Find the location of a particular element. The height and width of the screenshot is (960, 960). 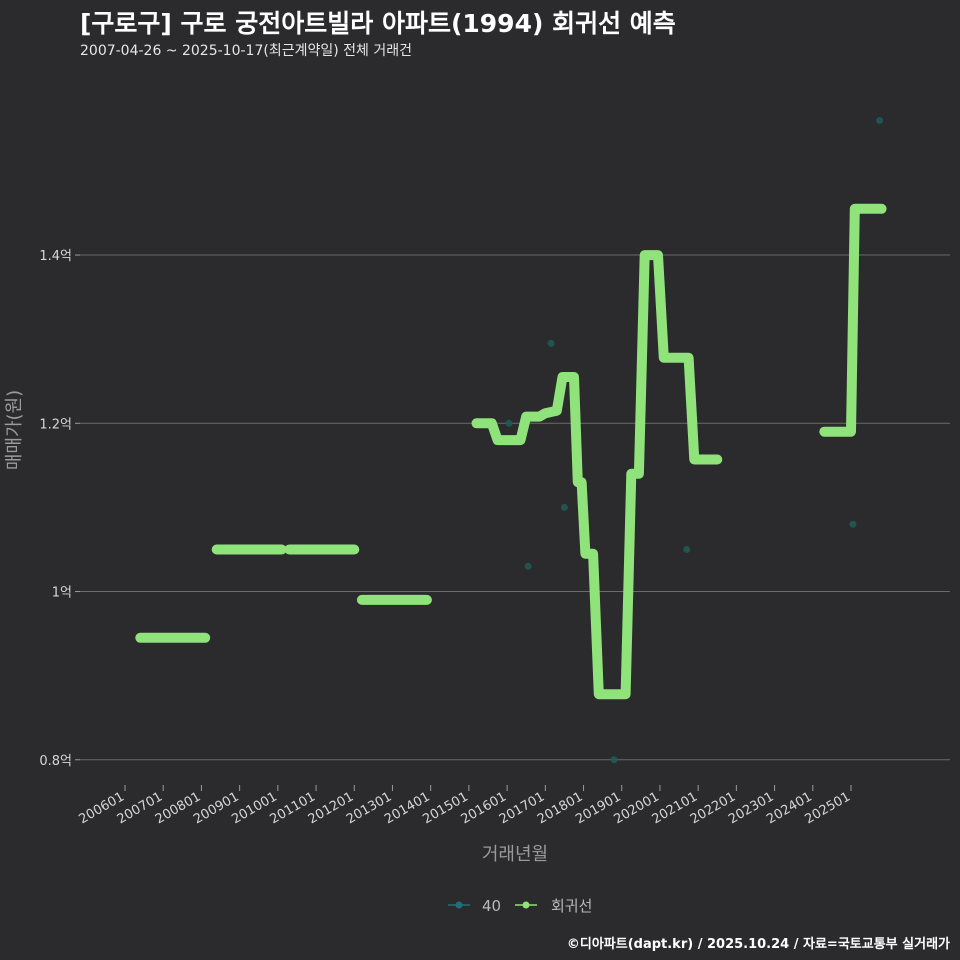

y-axis-title: 매매가(원) is located at coordinates (14, 430).